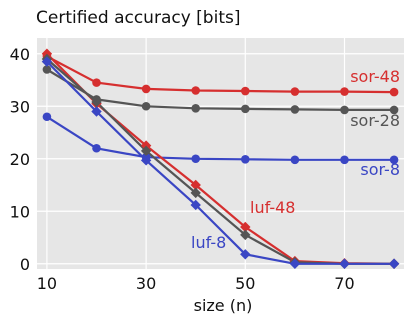  What do you see at coordinates (20, 106) in the screenshot?
I see `y-tick-label: 30` at bounding box center [20, 106].